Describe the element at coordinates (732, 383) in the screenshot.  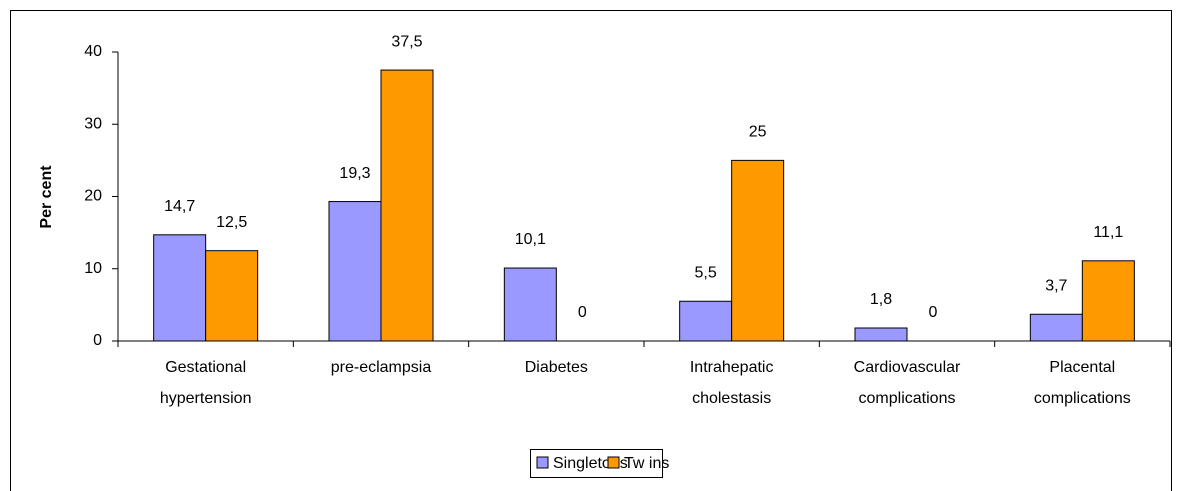
I see `x-tick-label: Intrahepatic cholestasis` at that location.